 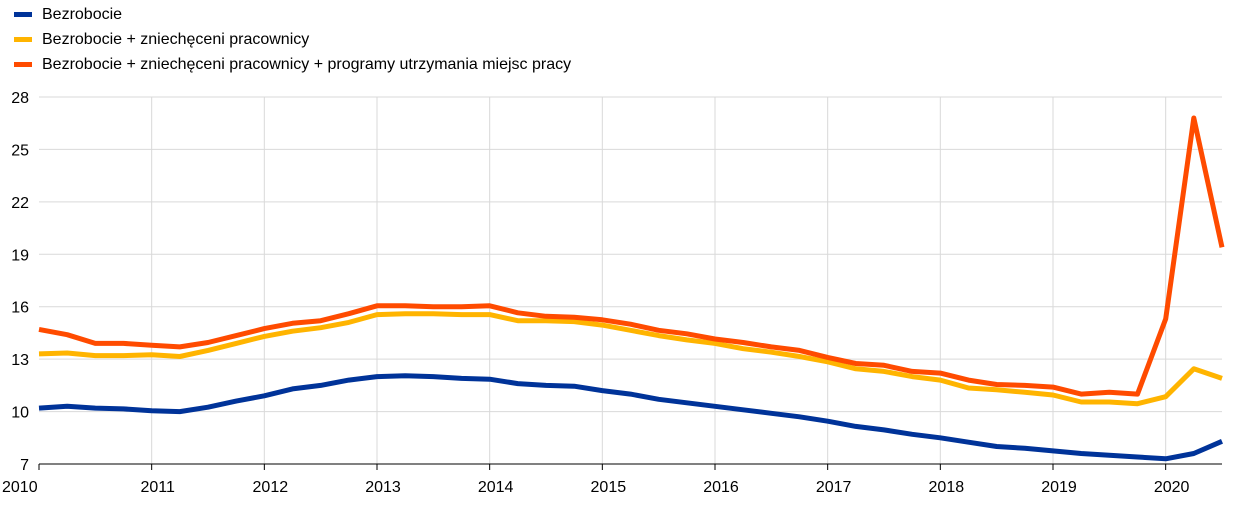 What do you see at coordinates (20, 282) in the screenshot?
I see `y-axis-tick-labels: 7 10 13 16 19 22 25 28` at bounding box center [20, 282].